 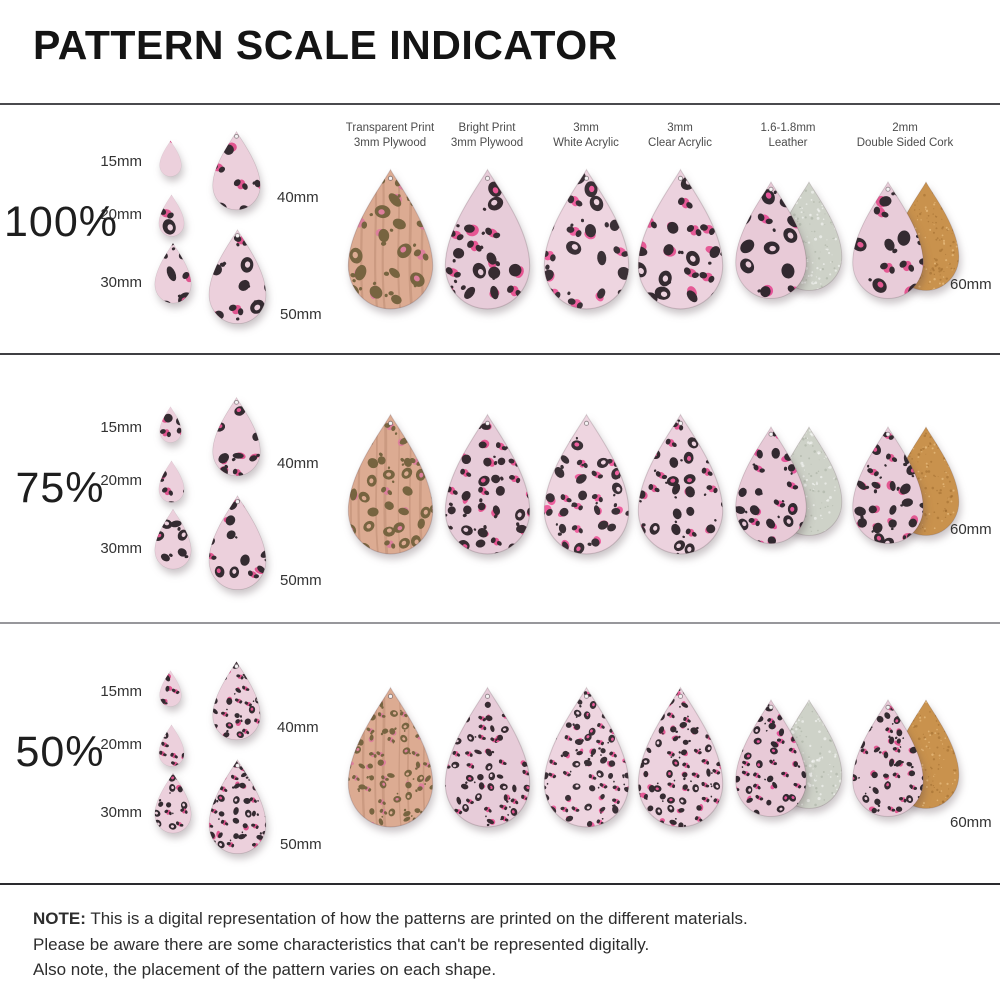 I want to click on column-header-line1: Transparent Print, so click(x=390, y=128).